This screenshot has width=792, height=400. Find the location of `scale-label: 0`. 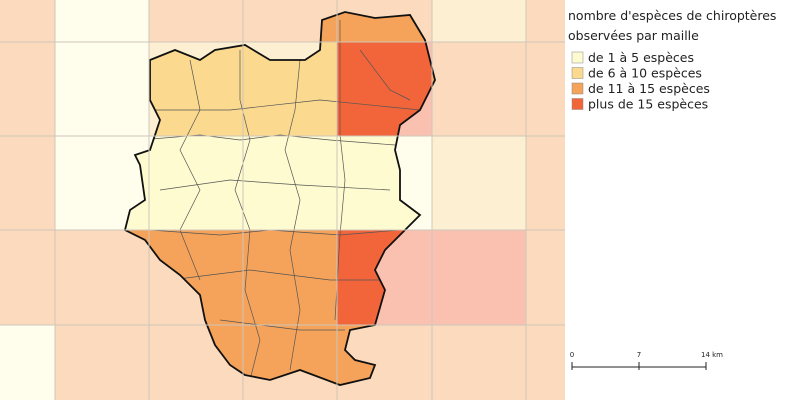

scale-label: 0 is located at coordinates (572, 355).